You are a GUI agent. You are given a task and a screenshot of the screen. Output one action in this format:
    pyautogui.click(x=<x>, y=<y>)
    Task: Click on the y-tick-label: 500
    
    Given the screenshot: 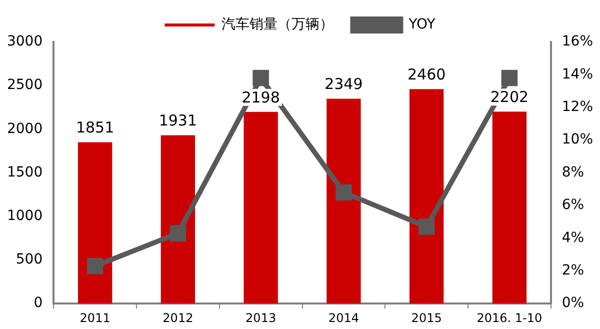 What is the action you would take?
    pyautogui.click(x=29, y=260)
    